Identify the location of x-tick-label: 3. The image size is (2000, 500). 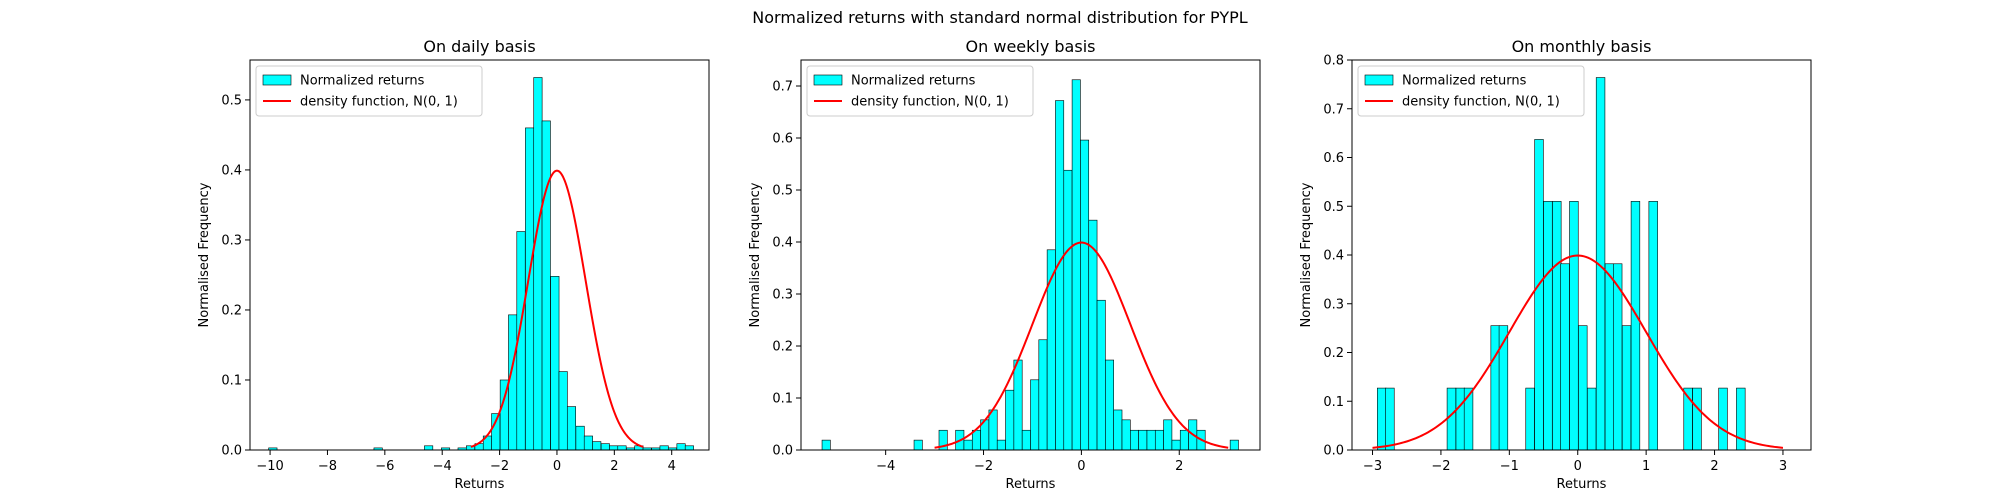
(1783, 466).